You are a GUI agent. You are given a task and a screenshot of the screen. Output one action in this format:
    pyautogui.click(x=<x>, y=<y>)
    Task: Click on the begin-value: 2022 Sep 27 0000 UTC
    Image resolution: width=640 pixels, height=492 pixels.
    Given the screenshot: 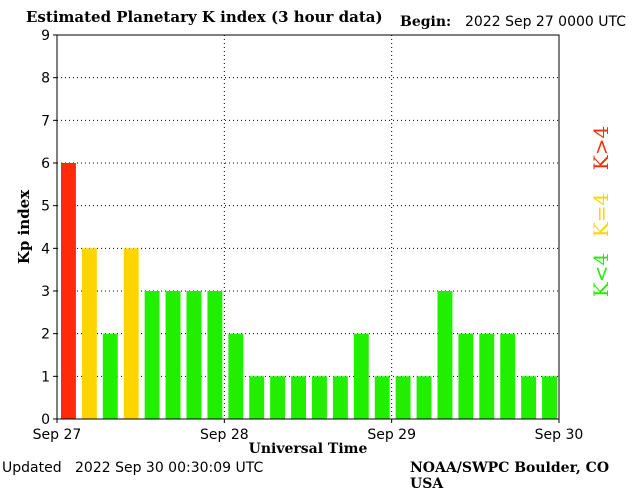 What is the action you would take?
    pyautogui.click(x=546, y=22)
    